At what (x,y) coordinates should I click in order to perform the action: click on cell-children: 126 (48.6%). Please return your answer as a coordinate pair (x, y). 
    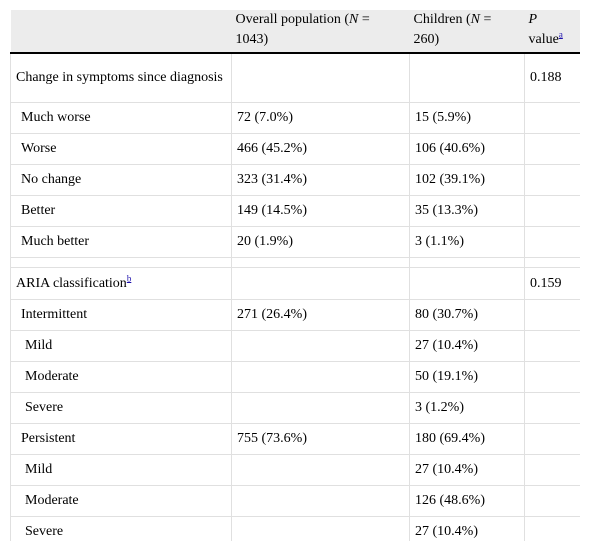
    Looking at the image, I should click on (467, 501).